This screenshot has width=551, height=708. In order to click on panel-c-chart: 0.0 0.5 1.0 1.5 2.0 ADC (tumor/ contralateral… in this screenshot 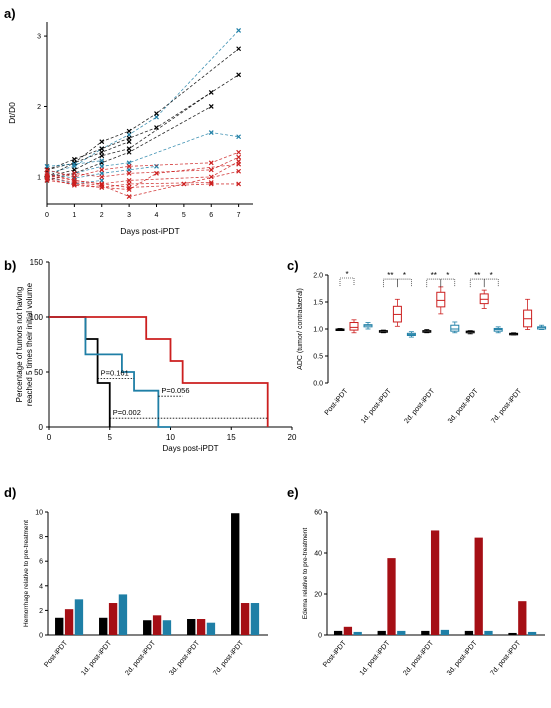, I will do `click(422, 347)`.